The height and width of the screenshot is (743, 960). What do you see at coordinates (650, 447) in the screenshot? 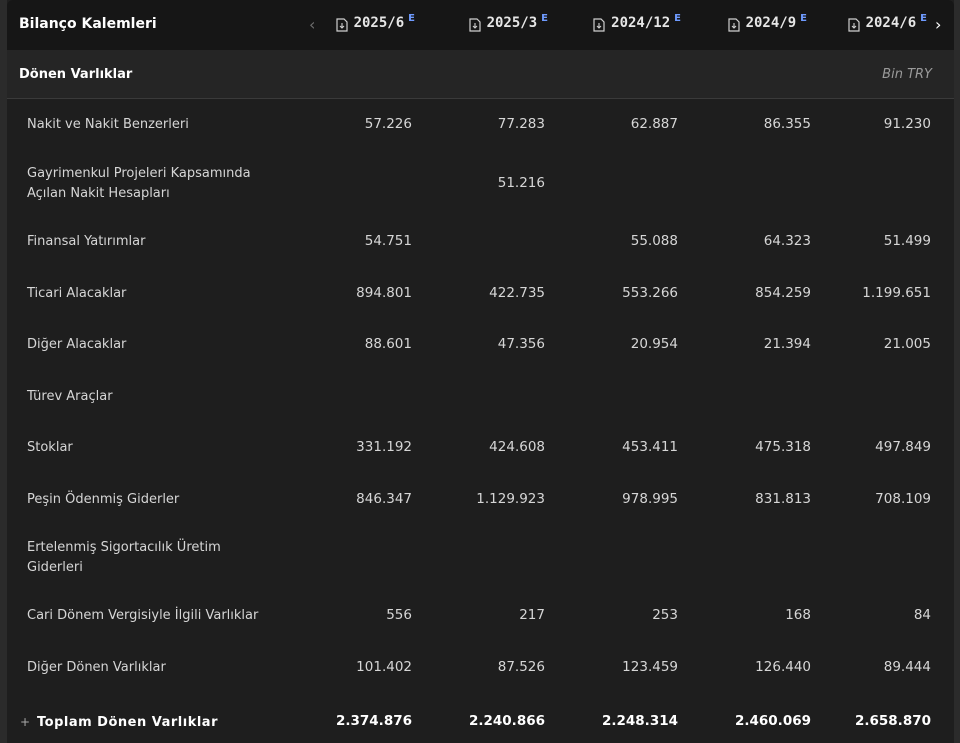
I see `cell-value: 453.411` at bounding box center [650, 447].